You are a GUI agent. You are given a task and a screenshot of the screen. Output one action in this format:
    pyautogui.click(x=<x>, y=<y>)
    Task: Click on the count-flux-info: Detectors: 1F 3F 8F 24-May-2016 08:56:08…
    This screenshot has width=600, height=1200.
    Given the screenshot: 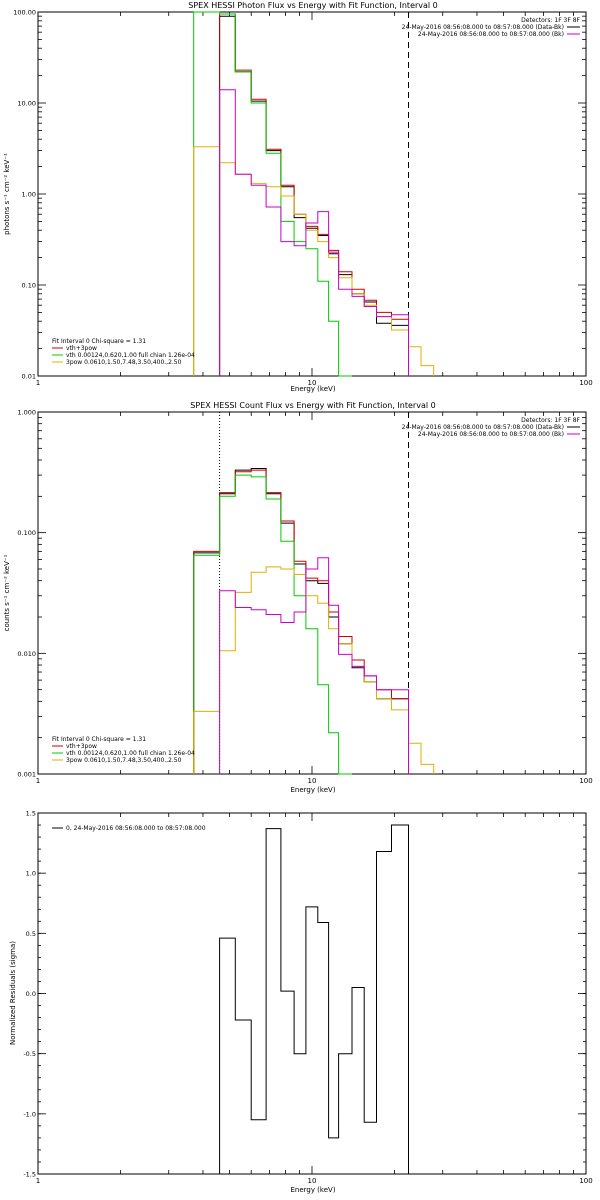 What is the action you would take?
    pyautogui.click(x=491, y=427)
    